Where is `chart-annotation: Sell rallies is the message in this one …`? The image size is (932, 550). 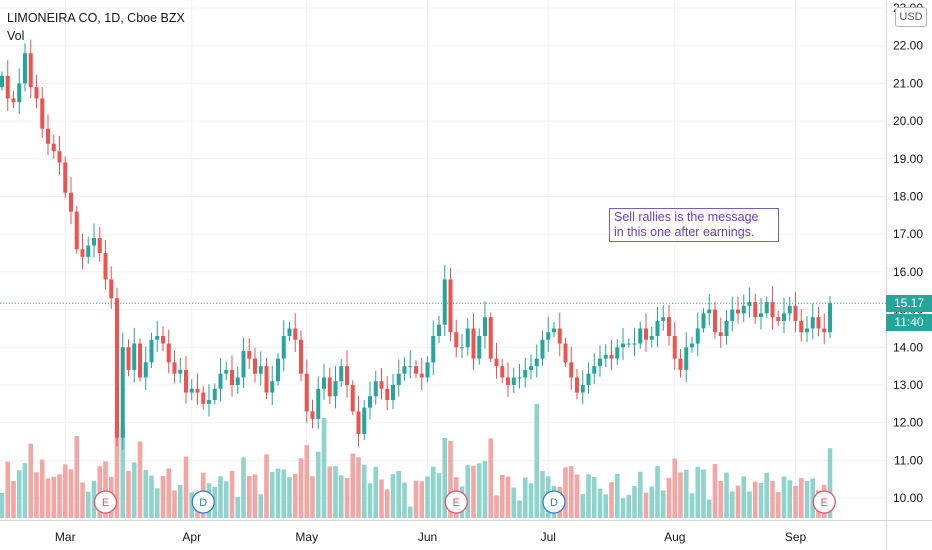 chart-annotation: Sell rallies is the message in this one … is located at coordinates (694, 225).